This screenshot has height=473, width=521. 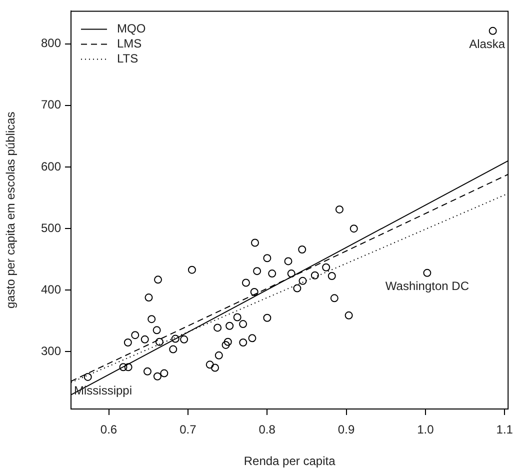 I want to click on y-tick-label: 400, so click(x=51, y=289).